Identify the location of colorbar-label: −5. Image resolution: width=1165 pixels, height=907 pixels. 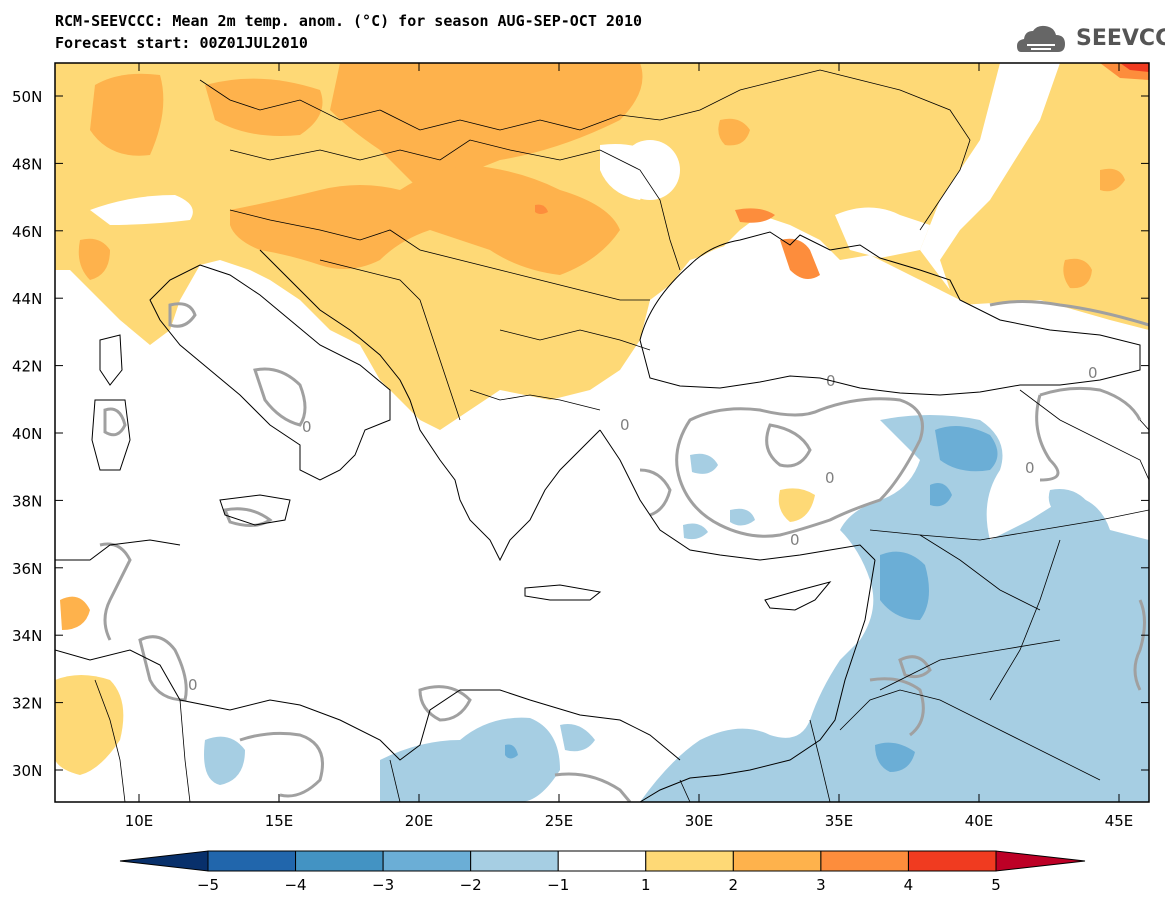
(208, 885).